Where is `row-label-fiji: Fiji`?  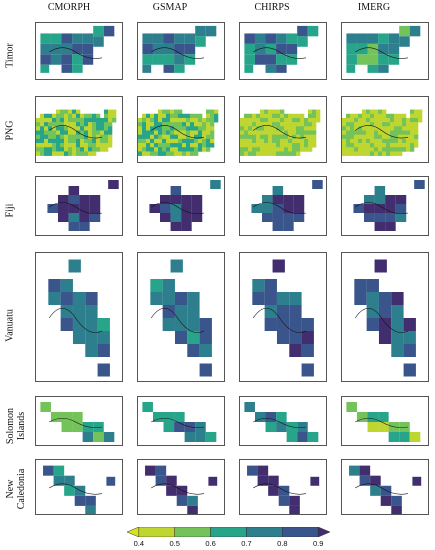 row-label-fiji: Fiji is located at coordinates (10, 210).